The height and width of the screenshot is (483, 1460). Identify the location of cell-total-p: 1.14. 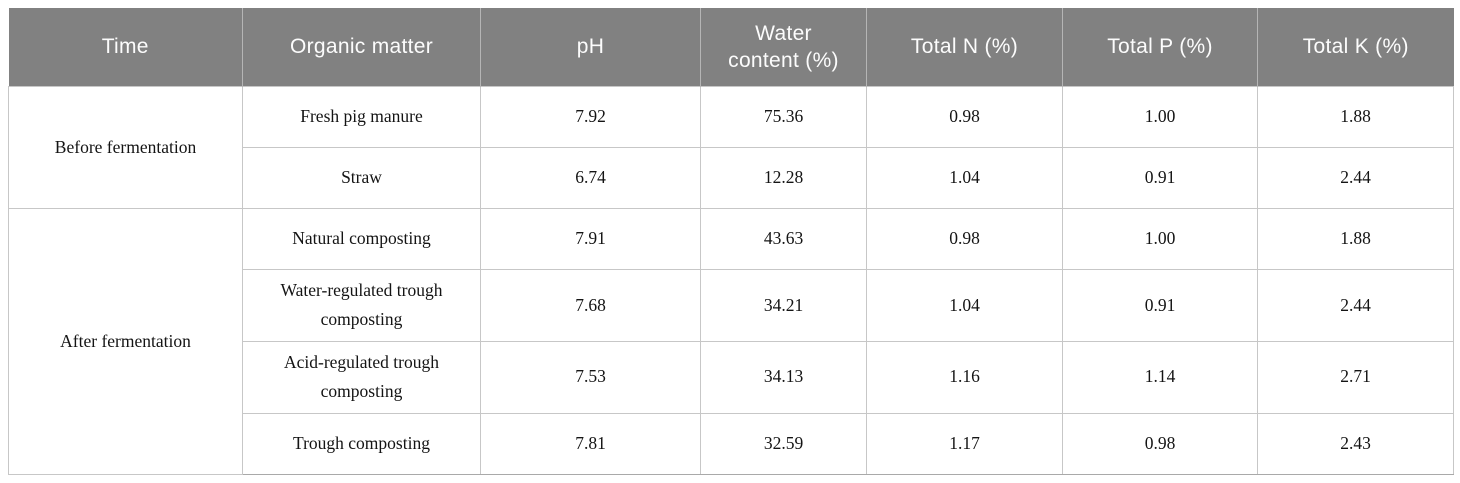
(1160, 377).